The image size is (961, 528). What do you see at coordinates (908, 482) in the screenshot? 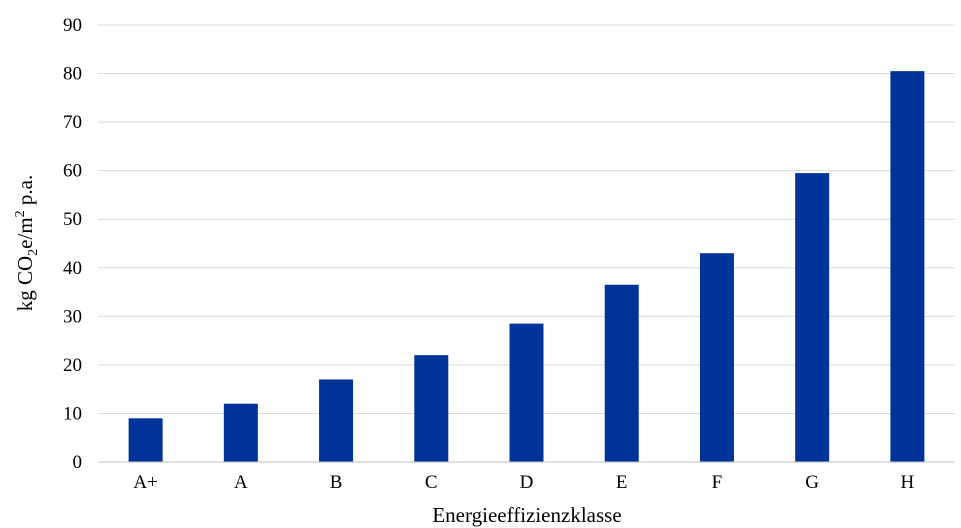
I see `x-tick-label: H` at bounding box center [908, 482].